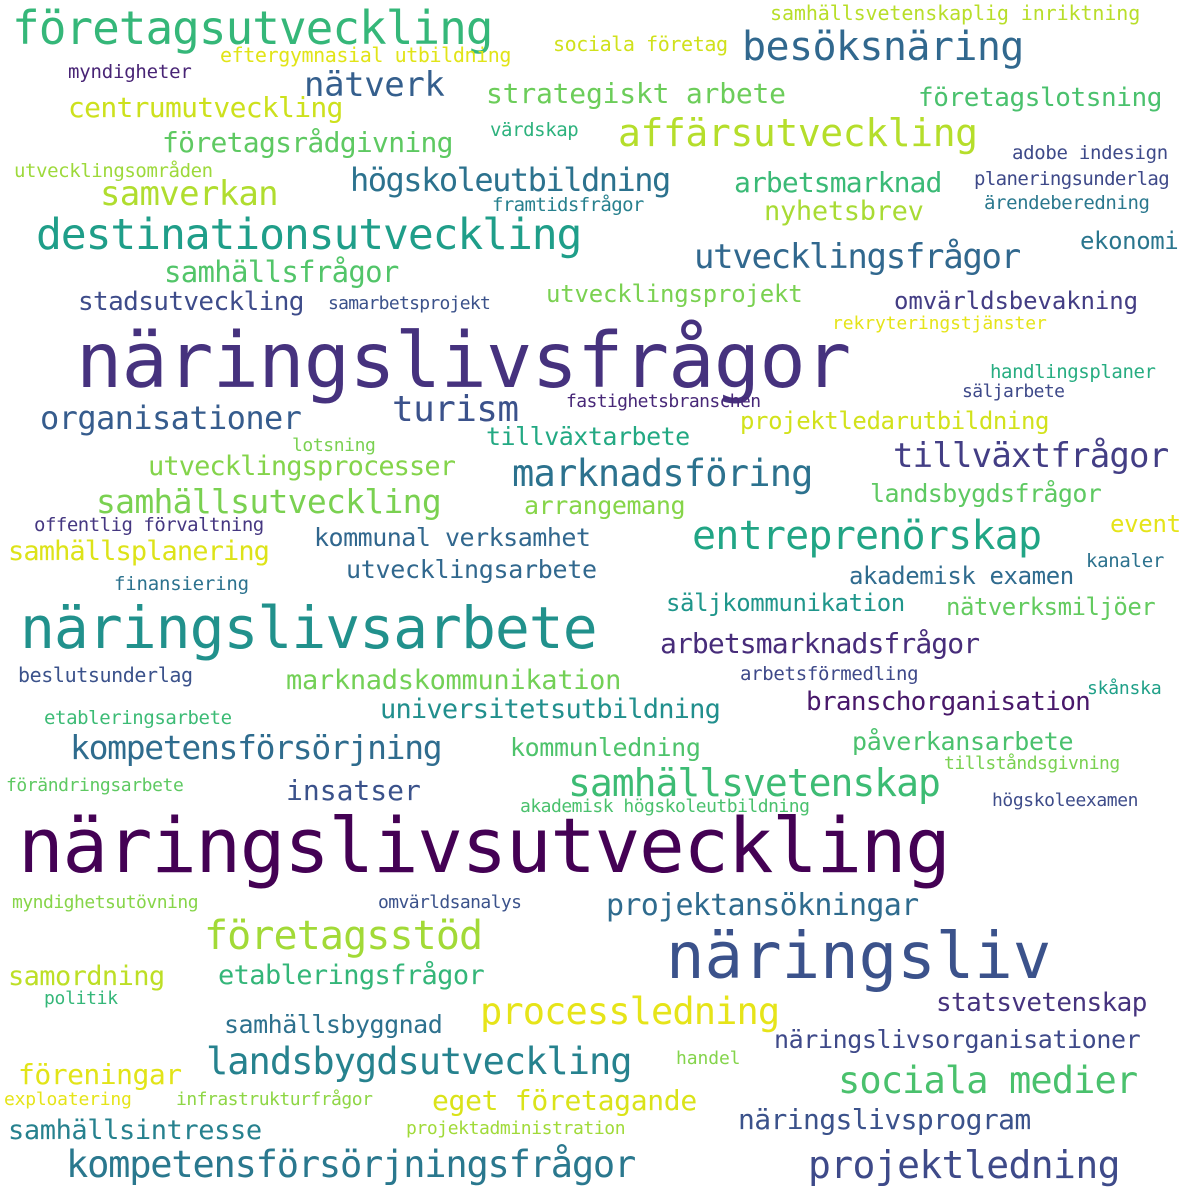  What do you see at coordinates (859, 957) in the screenshot?
I see `word-naringsliv: näringsliv` at bounding box center [859, 957].